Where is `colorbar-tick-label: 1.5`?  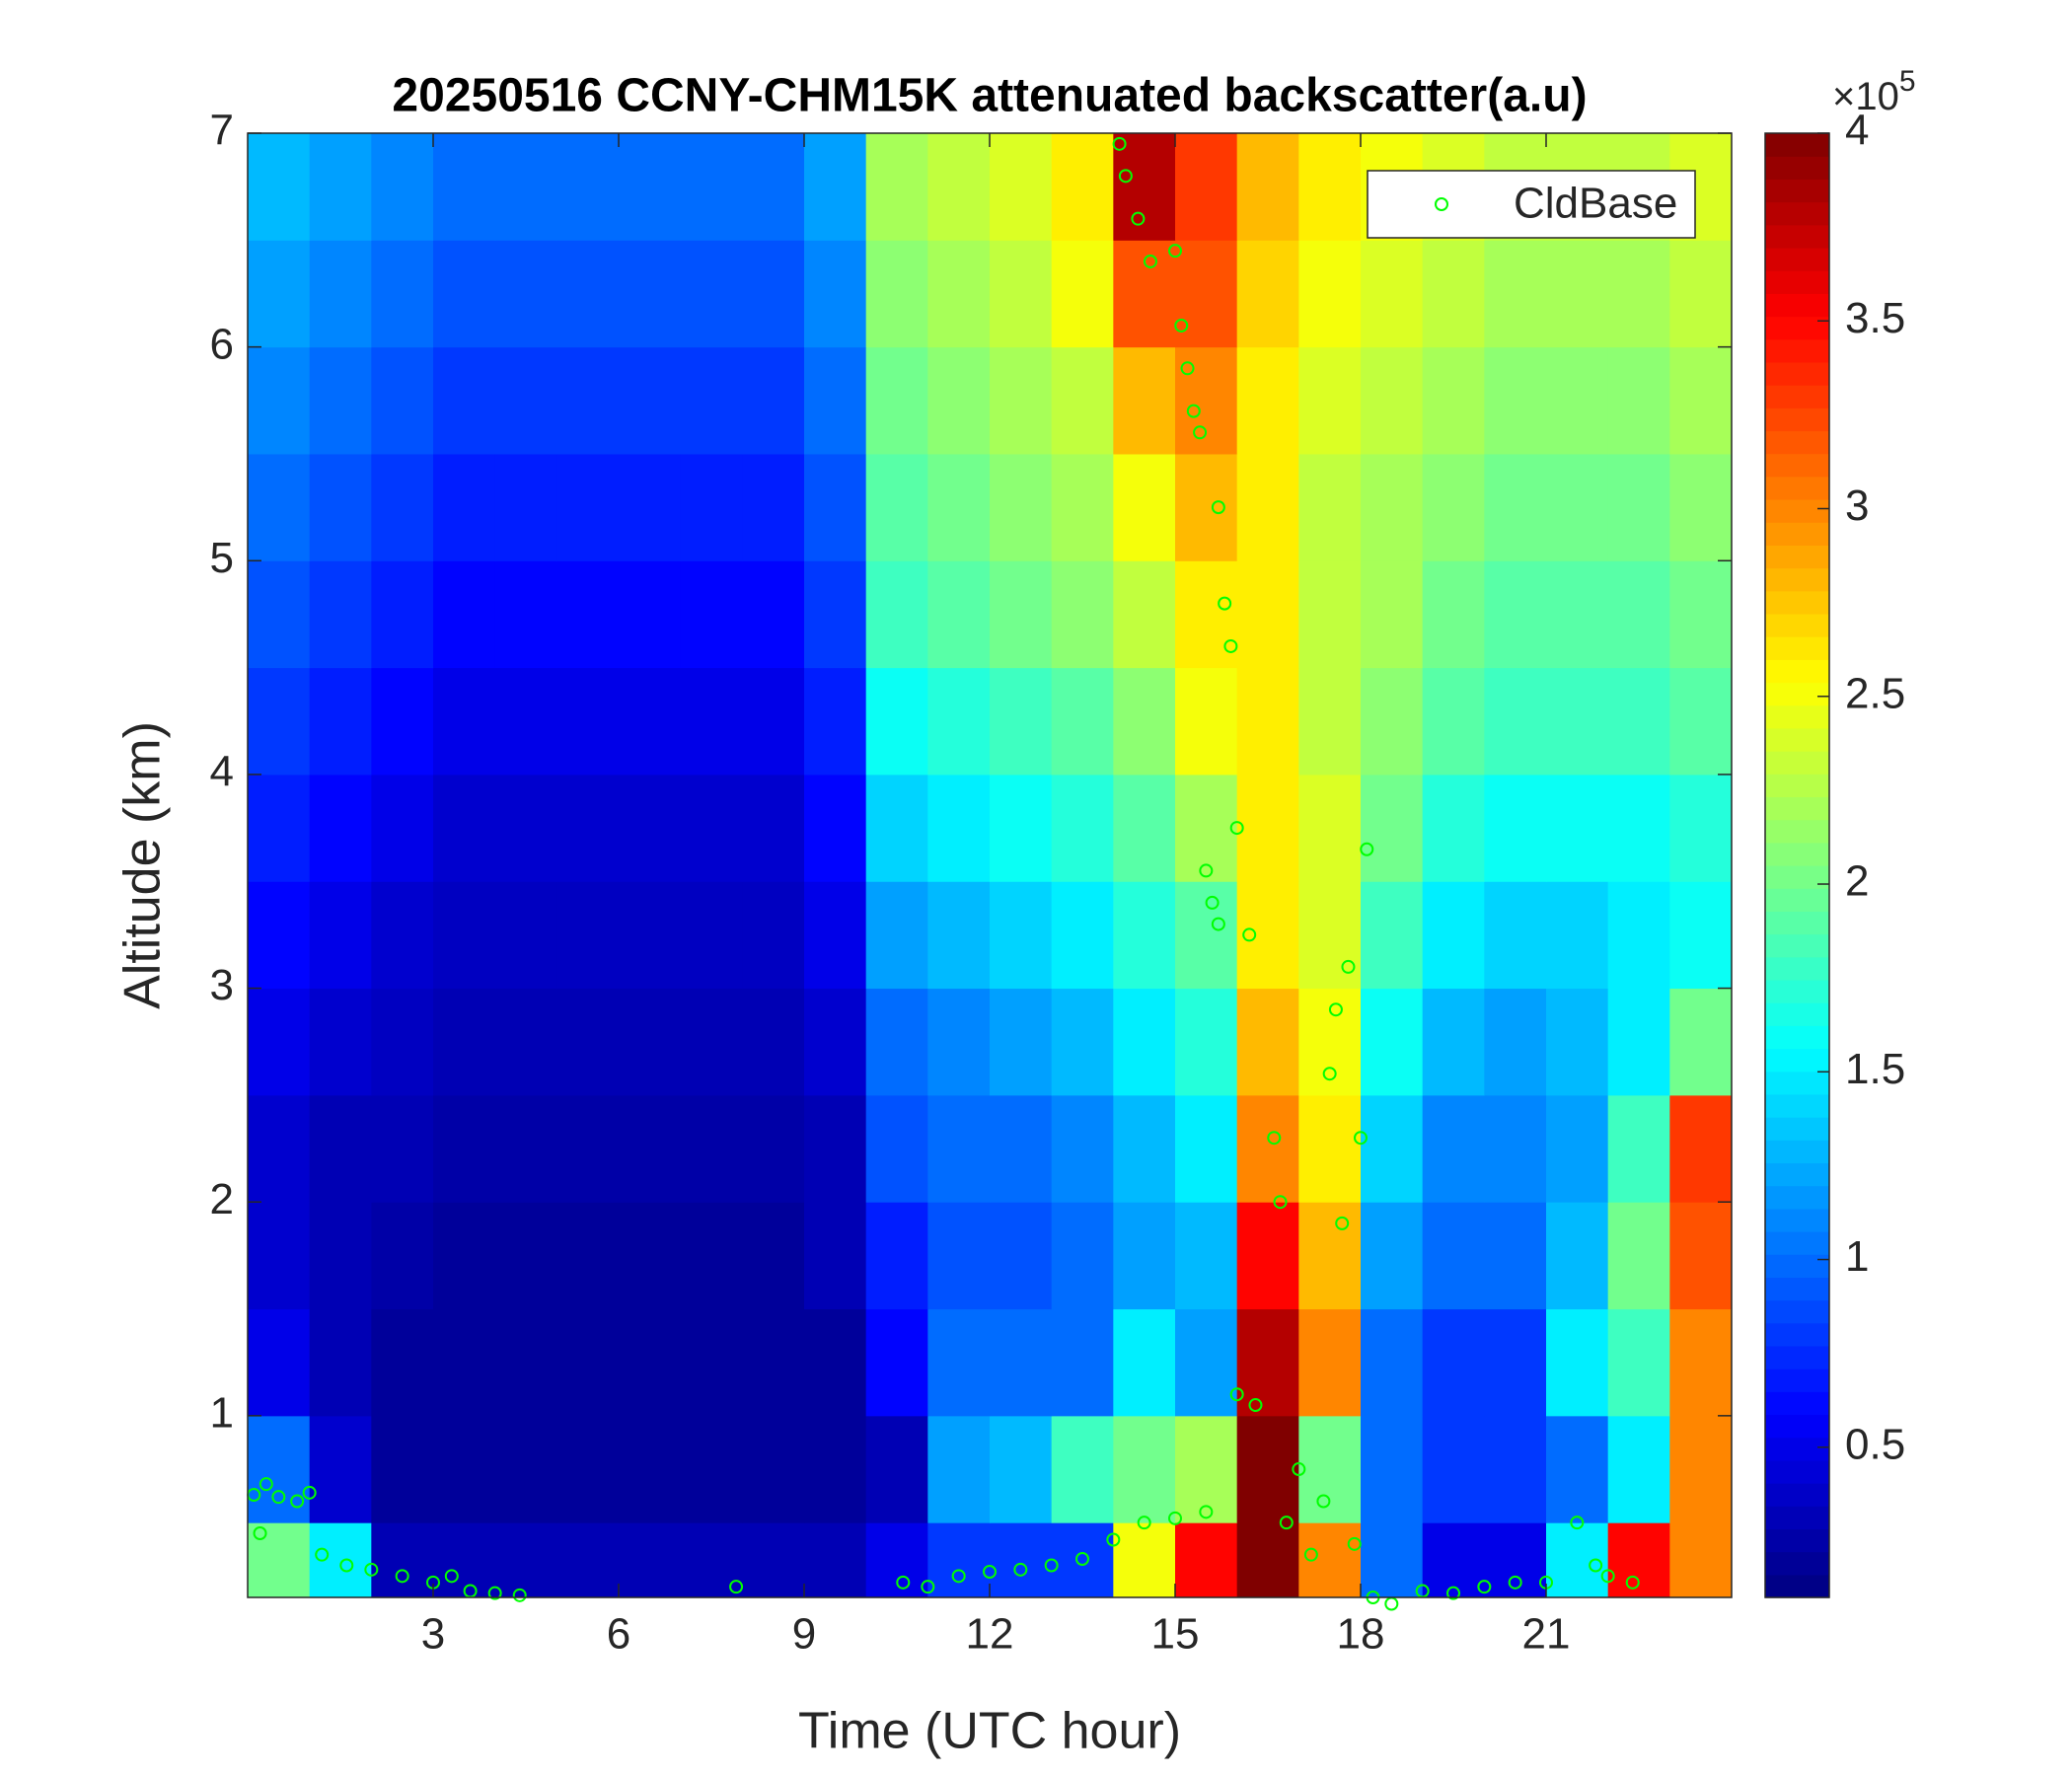 colorbar-tick-label: 1.5 is located at coordinates (1875, 1069).